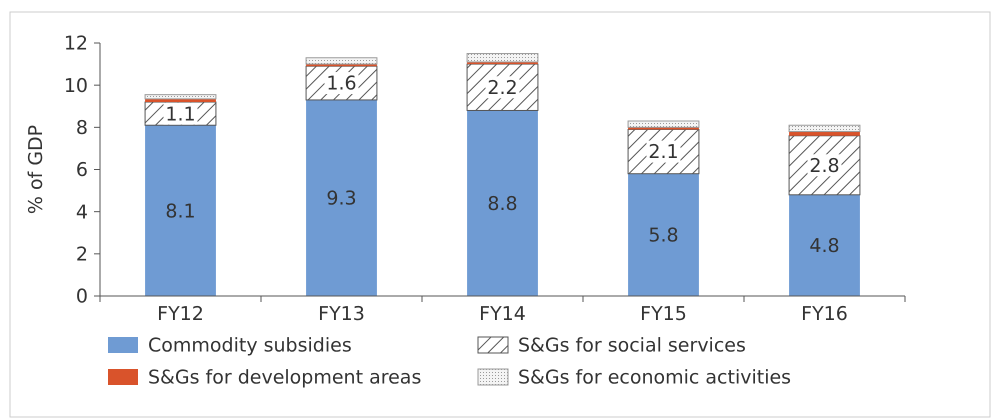 This screenshot has height=419, width=1000. What do you see at coordinates (502, 314) in the screenshot?
I see `x-tick-label: FY14` at bounding box center [502, 314].